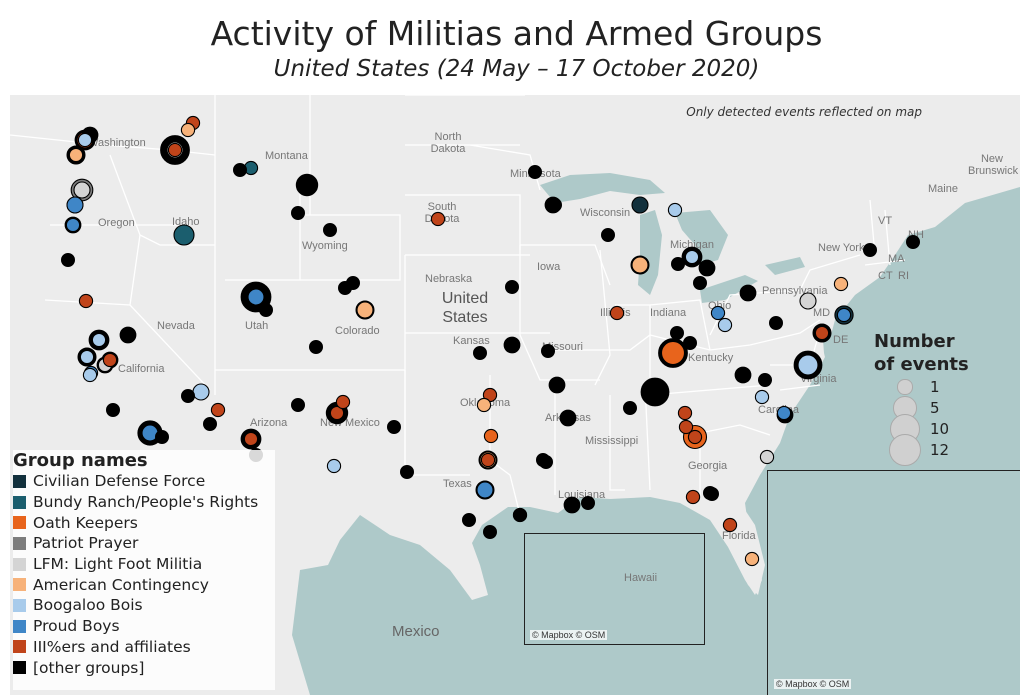 This screenshot has width=1033, height=700. What do you see at coordinates (893, 582) in the screenshot?
I see `alaska-inset` at bounding box center [893, 582].